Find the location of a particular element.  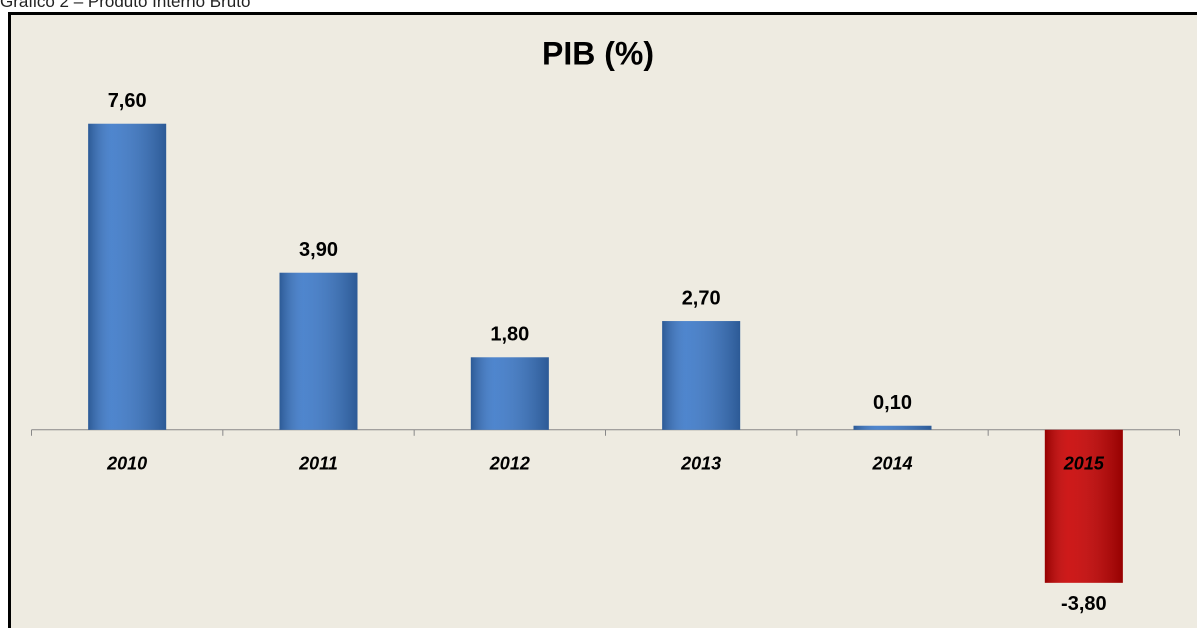

caption: Gráfico 2 – Produto Interno Bruto is located at coordinates (125, 5).